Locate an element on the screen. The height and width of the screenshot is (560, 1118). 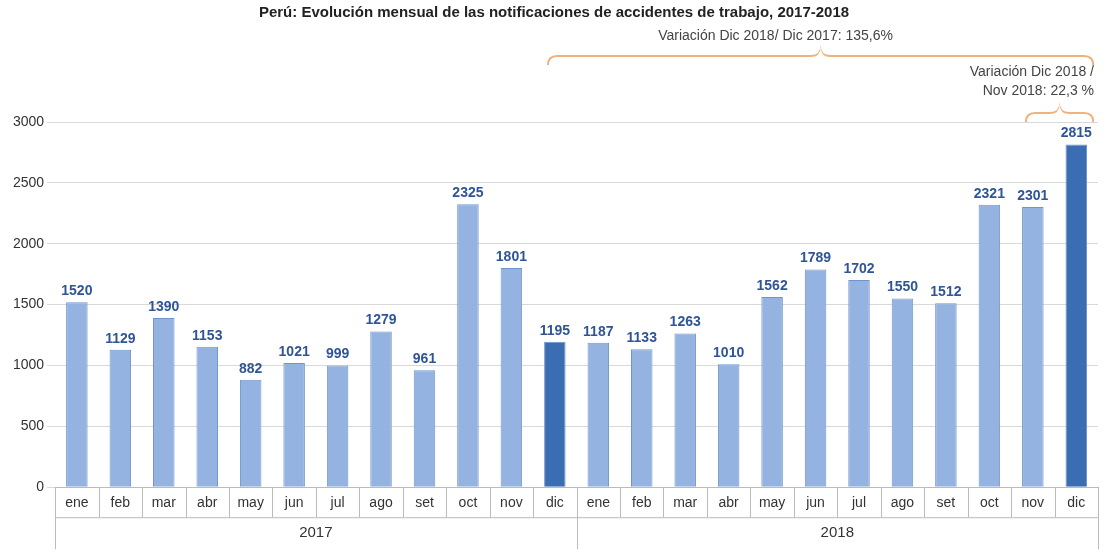
data-label: 1010 is located at coordinates (729, 352).